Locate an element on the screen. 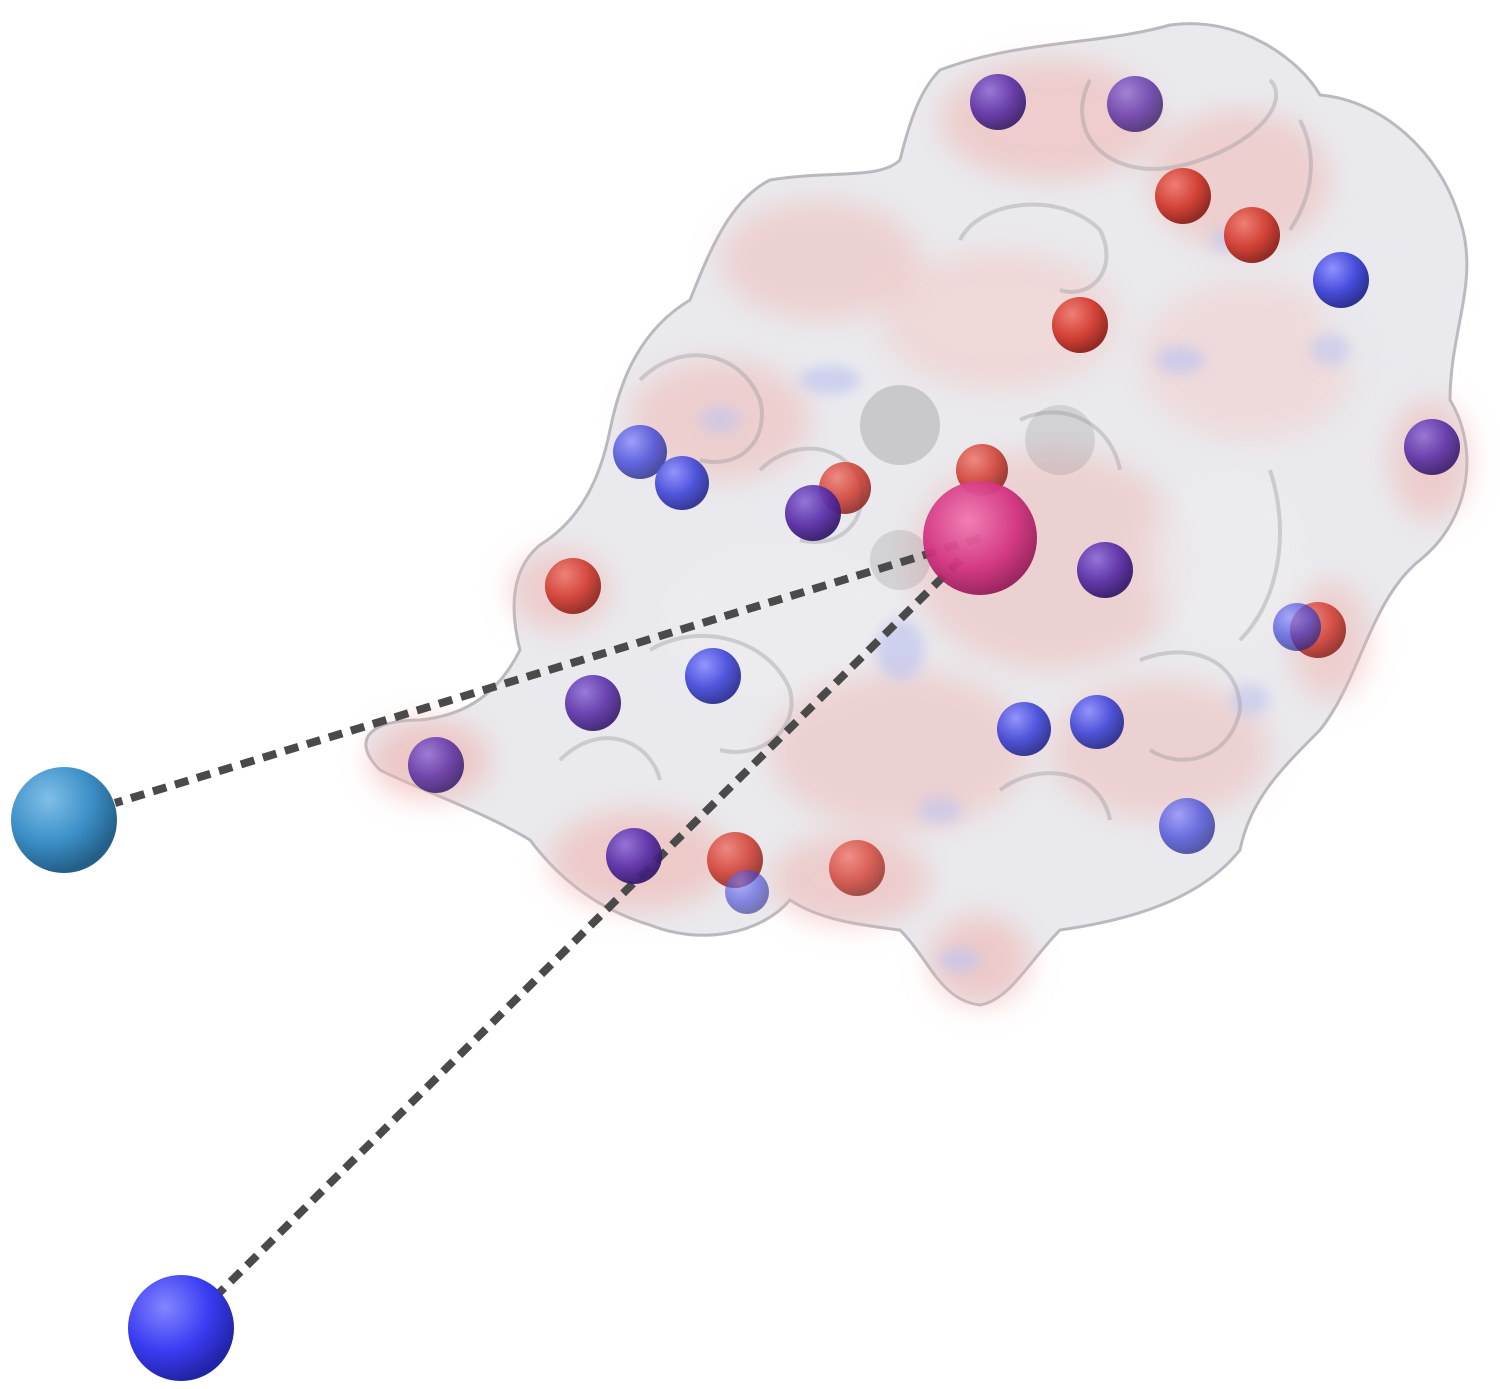 The height and width of the screenshot is (1389, 1500). remote-sphere-blue is located at coordinates (181, 1328).